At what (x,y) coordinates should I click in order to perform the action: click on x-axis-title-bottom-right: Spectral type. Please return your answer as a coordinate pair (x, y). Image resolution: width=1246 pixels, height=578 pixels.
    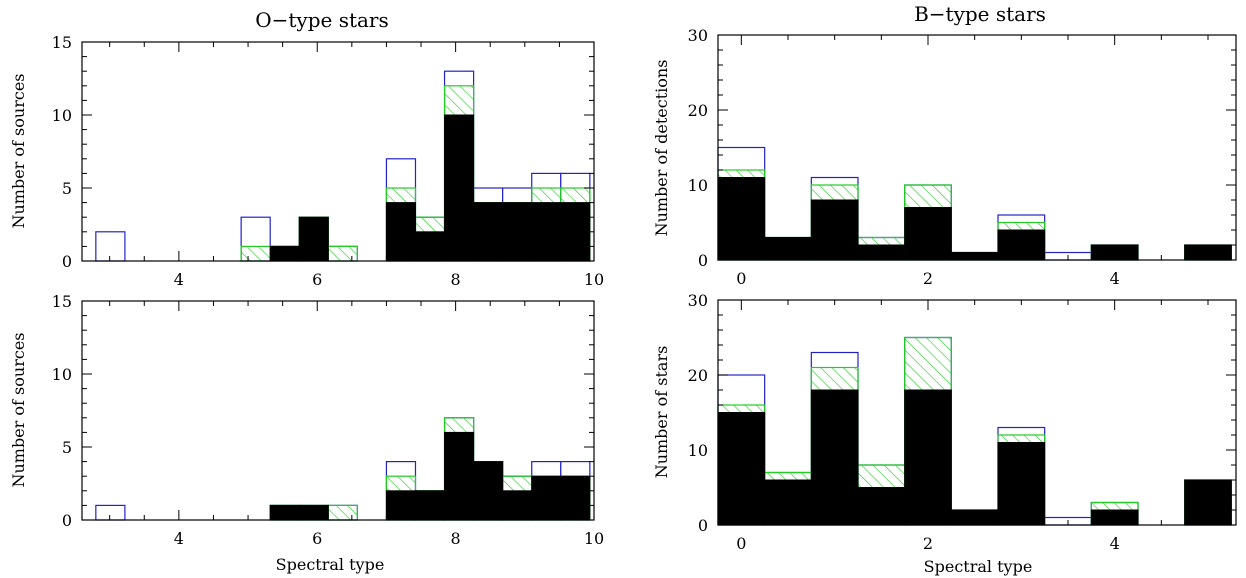
    Looking at the image, I should click on (978, 566).